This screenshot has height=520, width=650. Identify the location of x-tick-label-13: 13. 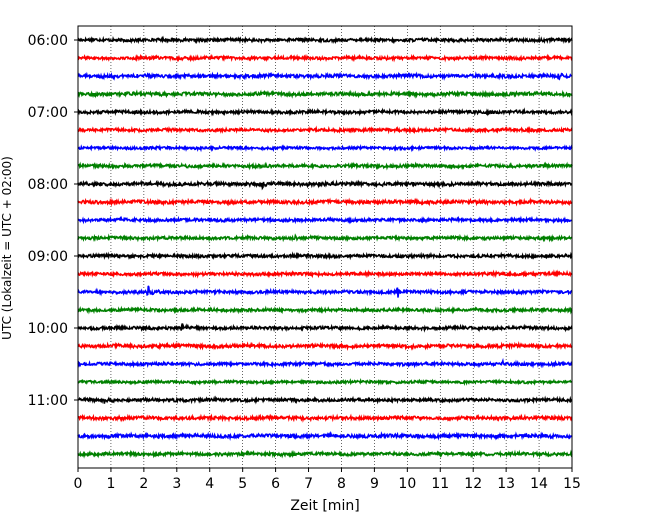
(506, 484).